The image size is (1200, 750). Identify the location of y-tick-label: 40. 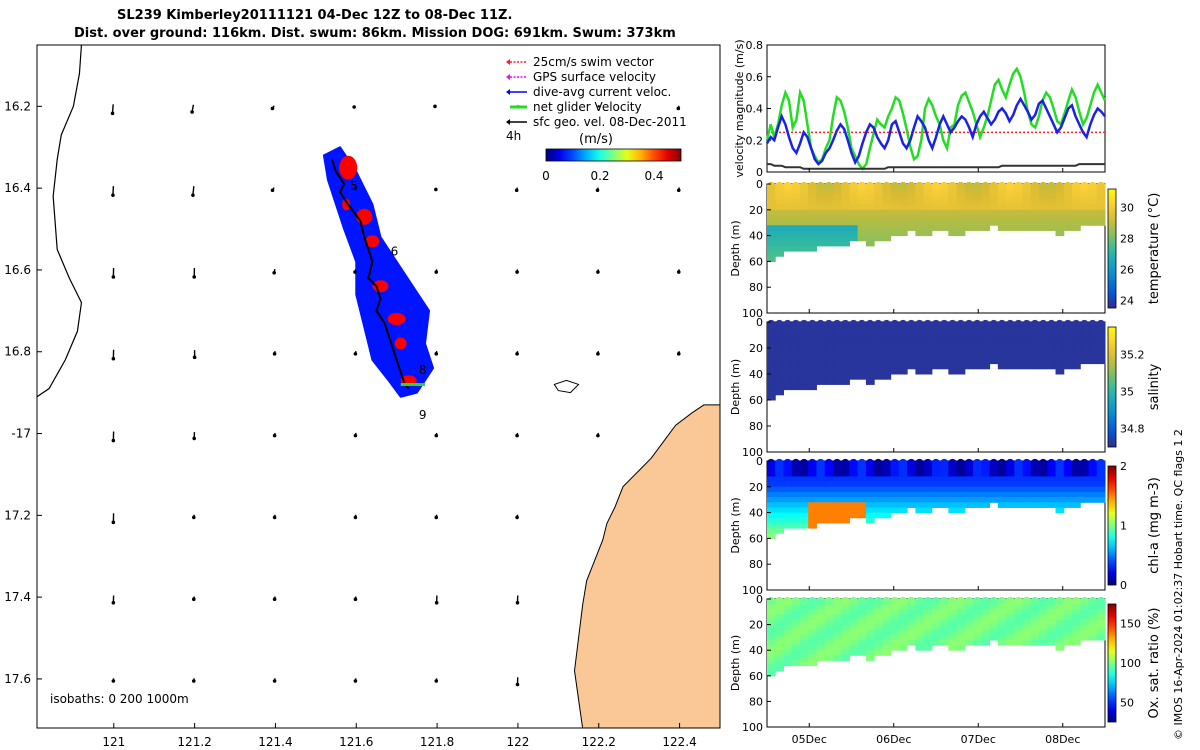
(756, 236).